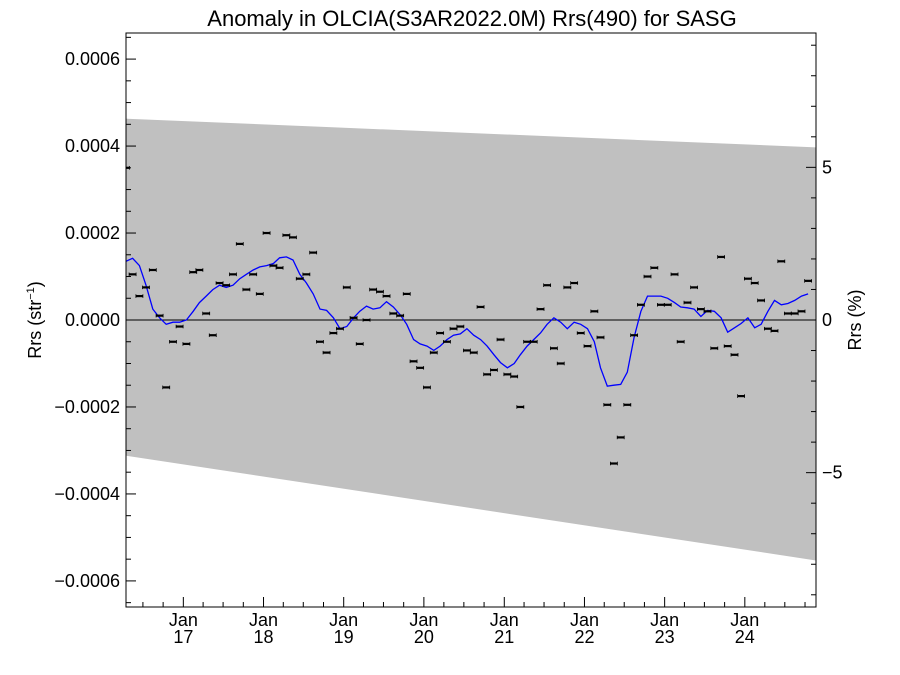 This screenshot has width=900, height=675. Describe the element at coordinates (832, 473) in the screenshot. I see `y2-tick-label: −5` at that location.